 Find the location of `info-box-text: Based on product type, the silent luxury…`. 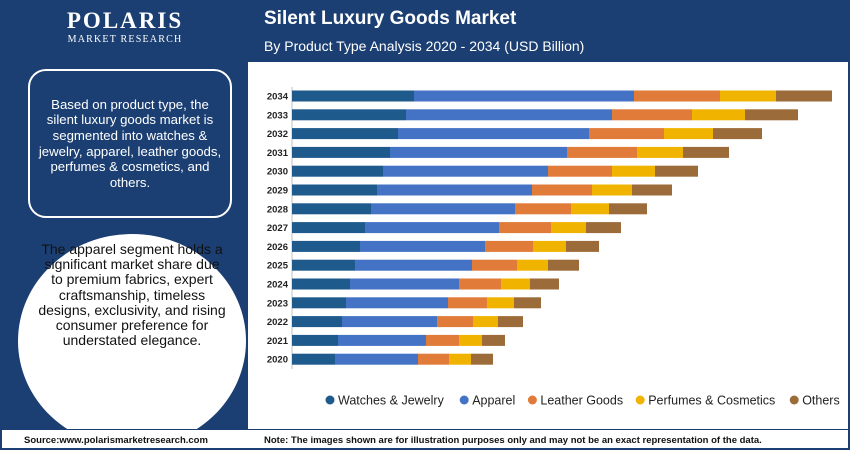

info-box-text: Based on product type, the silent luxury… is located at coordinates (130, 143).